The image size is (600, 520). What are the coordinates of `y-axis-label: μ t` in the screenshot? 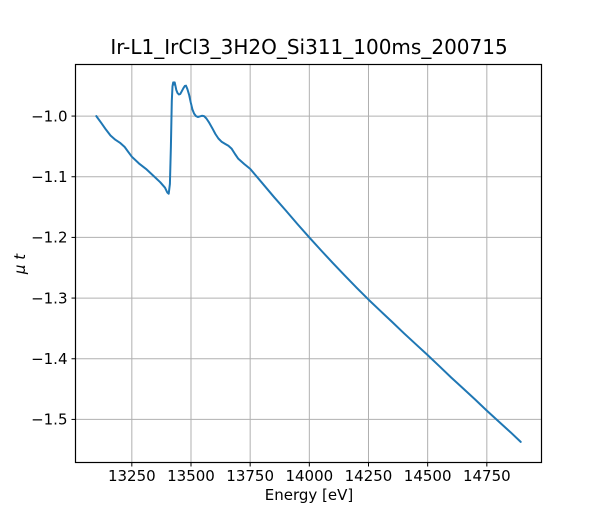 It's located at (20, 264).